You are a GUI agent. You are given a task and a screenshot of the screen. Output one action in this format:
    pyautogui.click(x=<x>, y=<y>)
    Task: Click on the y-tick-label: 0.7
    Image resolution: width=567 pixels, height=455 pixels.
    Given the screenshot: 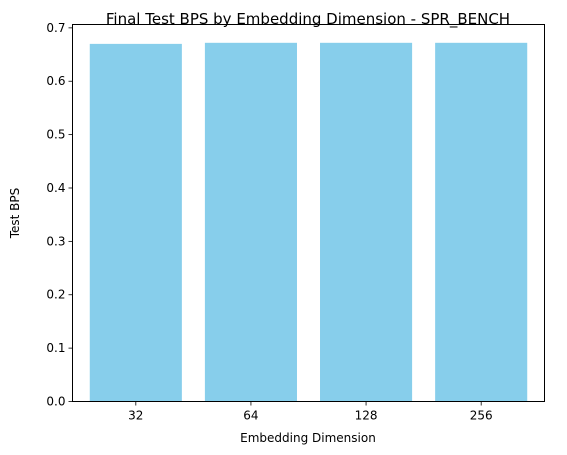 What is the action you would take?
    pyautogui.click(x=55, y=28)
    